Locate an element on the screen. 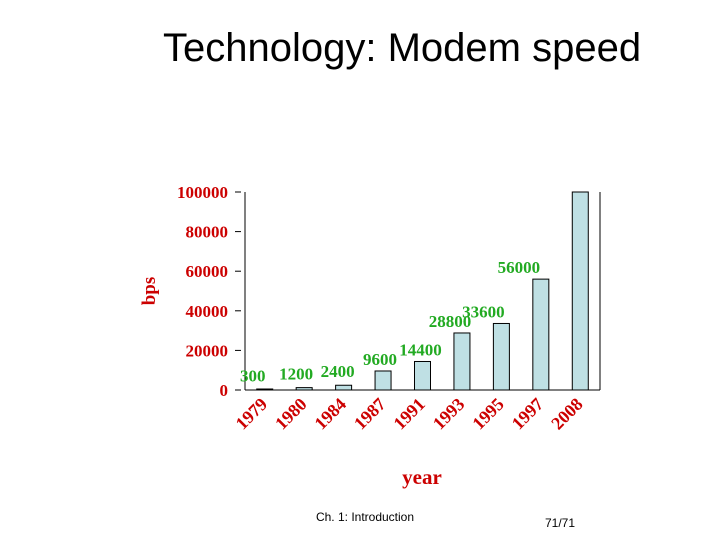 This screenshot has width=720, height=540. y-axis-label: bps is located at coordinates (149, 291).